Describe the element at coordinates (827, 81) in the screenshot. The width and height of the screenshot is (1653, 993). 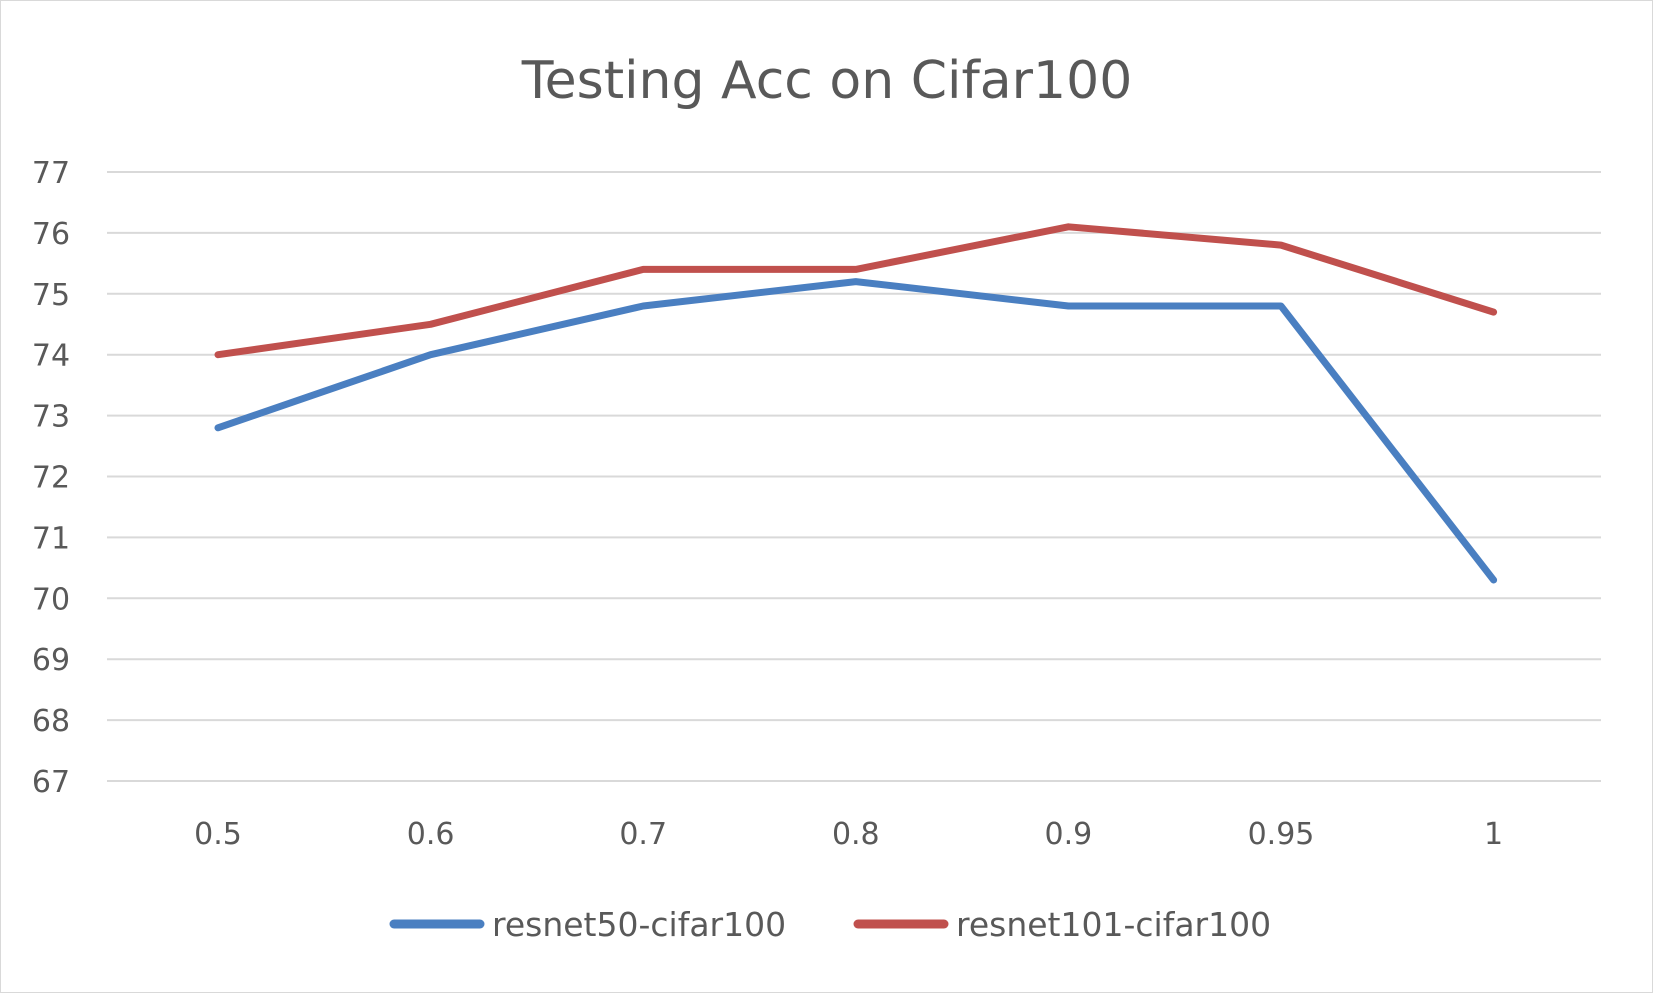
I see `chart-title: Testing Acc on Cifar100` at that location.